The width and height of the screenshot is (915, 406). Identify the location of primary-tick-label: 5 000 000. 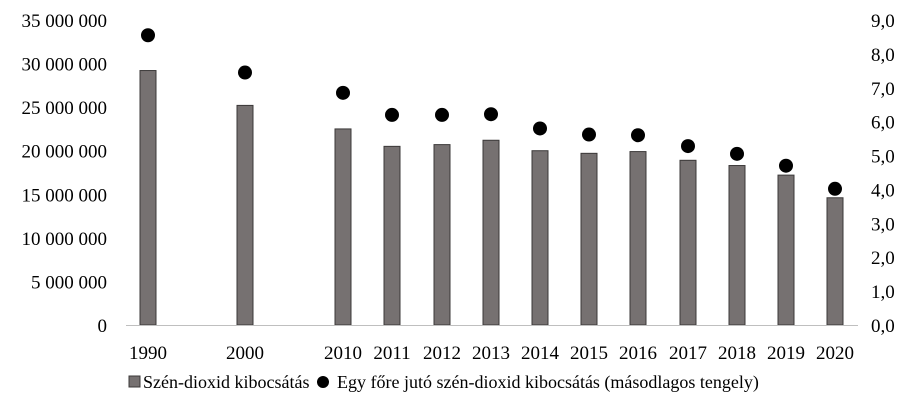
(69, 282).